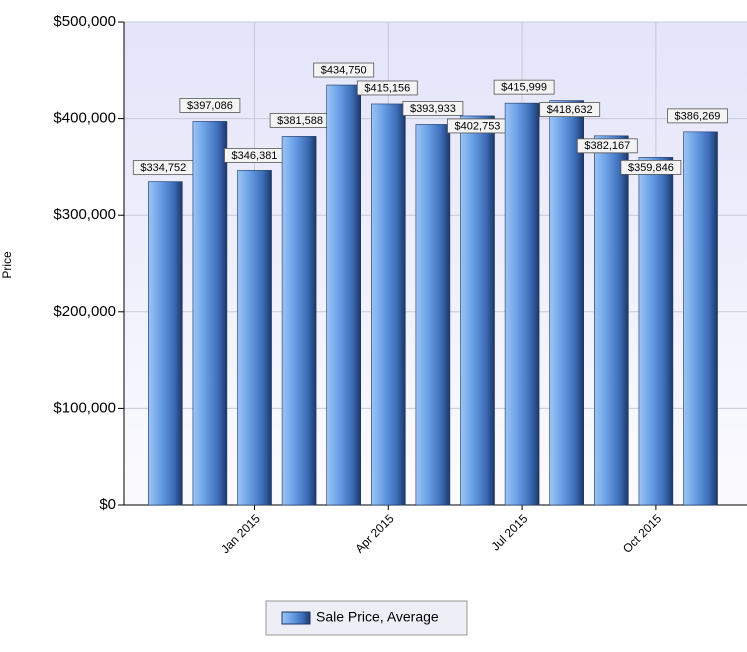  I want to click on value-label: $402,753, so click(478, 126).